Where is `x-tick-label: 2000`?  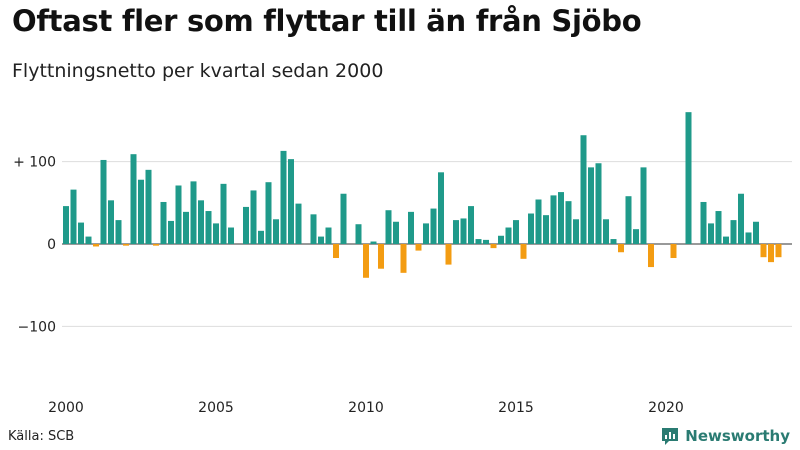 x-tick-label: 2000 is located at coordinates (66, 408).